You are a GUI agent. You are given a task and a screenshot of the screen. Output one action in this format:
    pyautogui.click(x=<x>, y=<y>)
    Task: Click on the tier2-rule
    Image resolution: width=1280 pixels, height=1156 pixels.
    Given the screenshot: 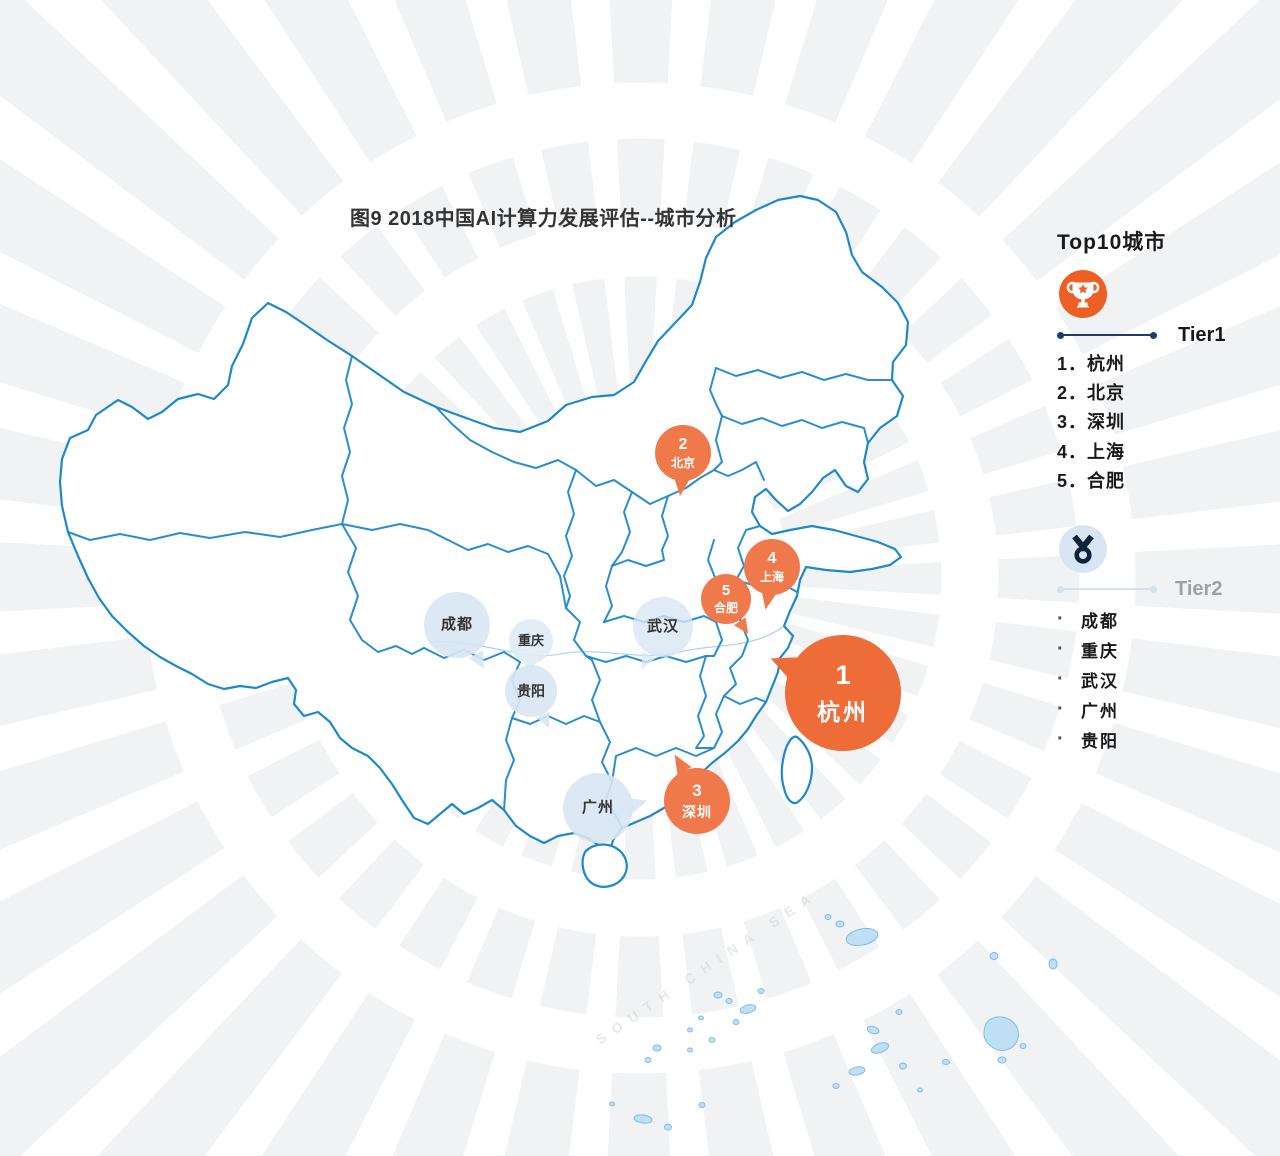 What is the action you would take?
    pyautogui.click(x=1107, y=589)
    